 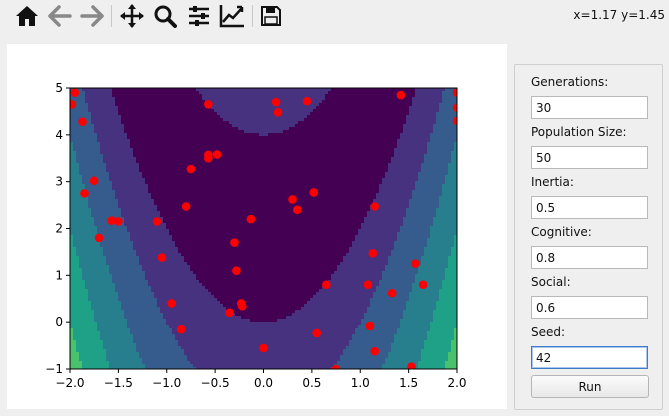 I want to click on configure-subplots-icon, so click(x=199, y=16).